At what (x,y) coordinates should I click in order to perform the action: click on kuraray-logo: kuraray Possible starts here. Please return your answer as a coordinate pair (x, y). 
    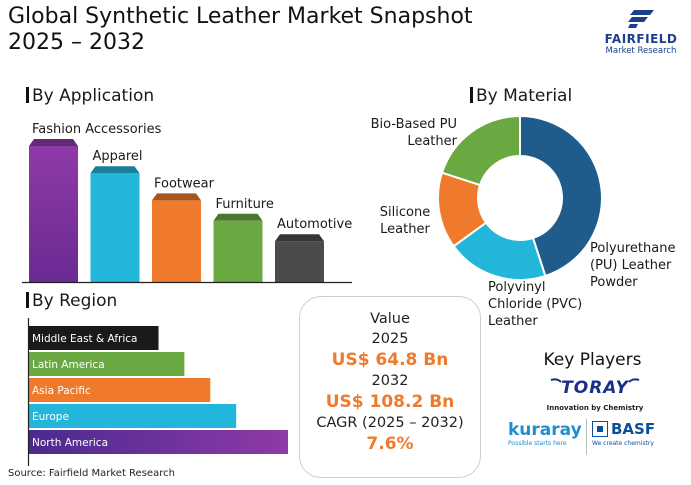
    Looking at the image, I should click on (545, 433).